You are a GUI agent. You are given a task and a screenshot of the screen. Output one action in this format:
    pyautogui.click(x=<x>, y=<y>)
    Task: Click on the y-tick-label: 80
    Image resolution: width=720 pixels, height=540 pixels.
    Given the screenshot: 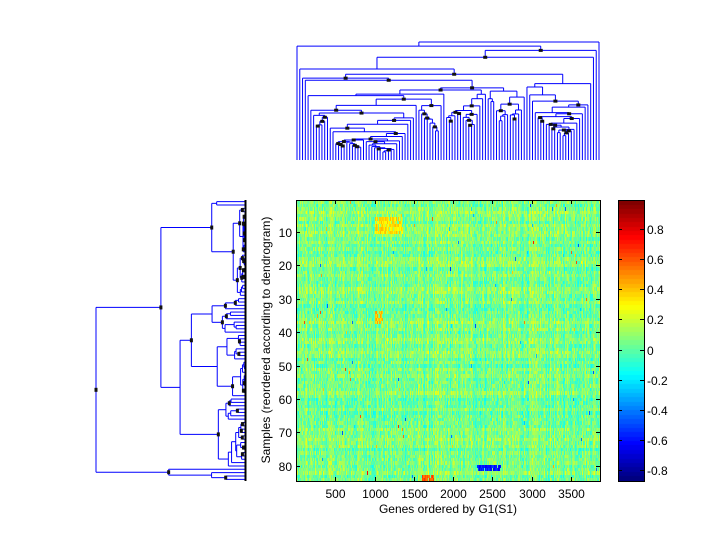 What is the action you would take?
    pyautogui.click(x=285, y=466)
    